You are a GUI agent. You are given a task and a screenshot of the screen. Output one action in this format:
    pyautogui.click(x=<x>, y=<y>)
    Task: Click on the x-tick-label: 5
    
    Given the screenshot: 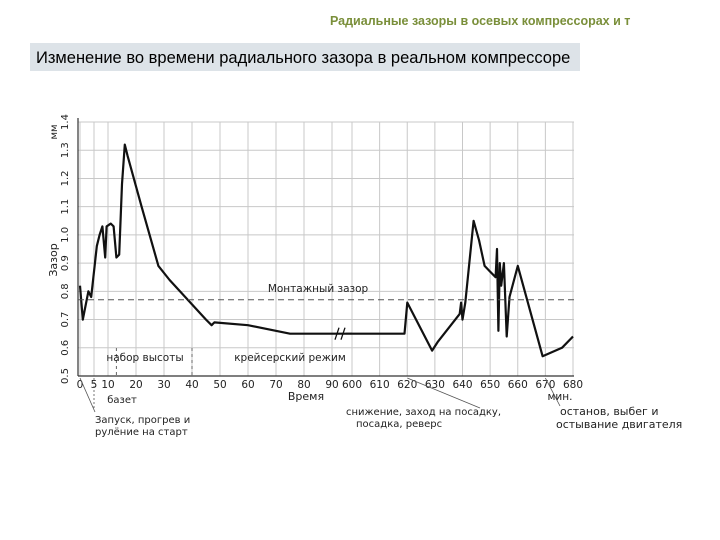 What is the action you would take?
    pyautogui.click(x=94, y=385)
    